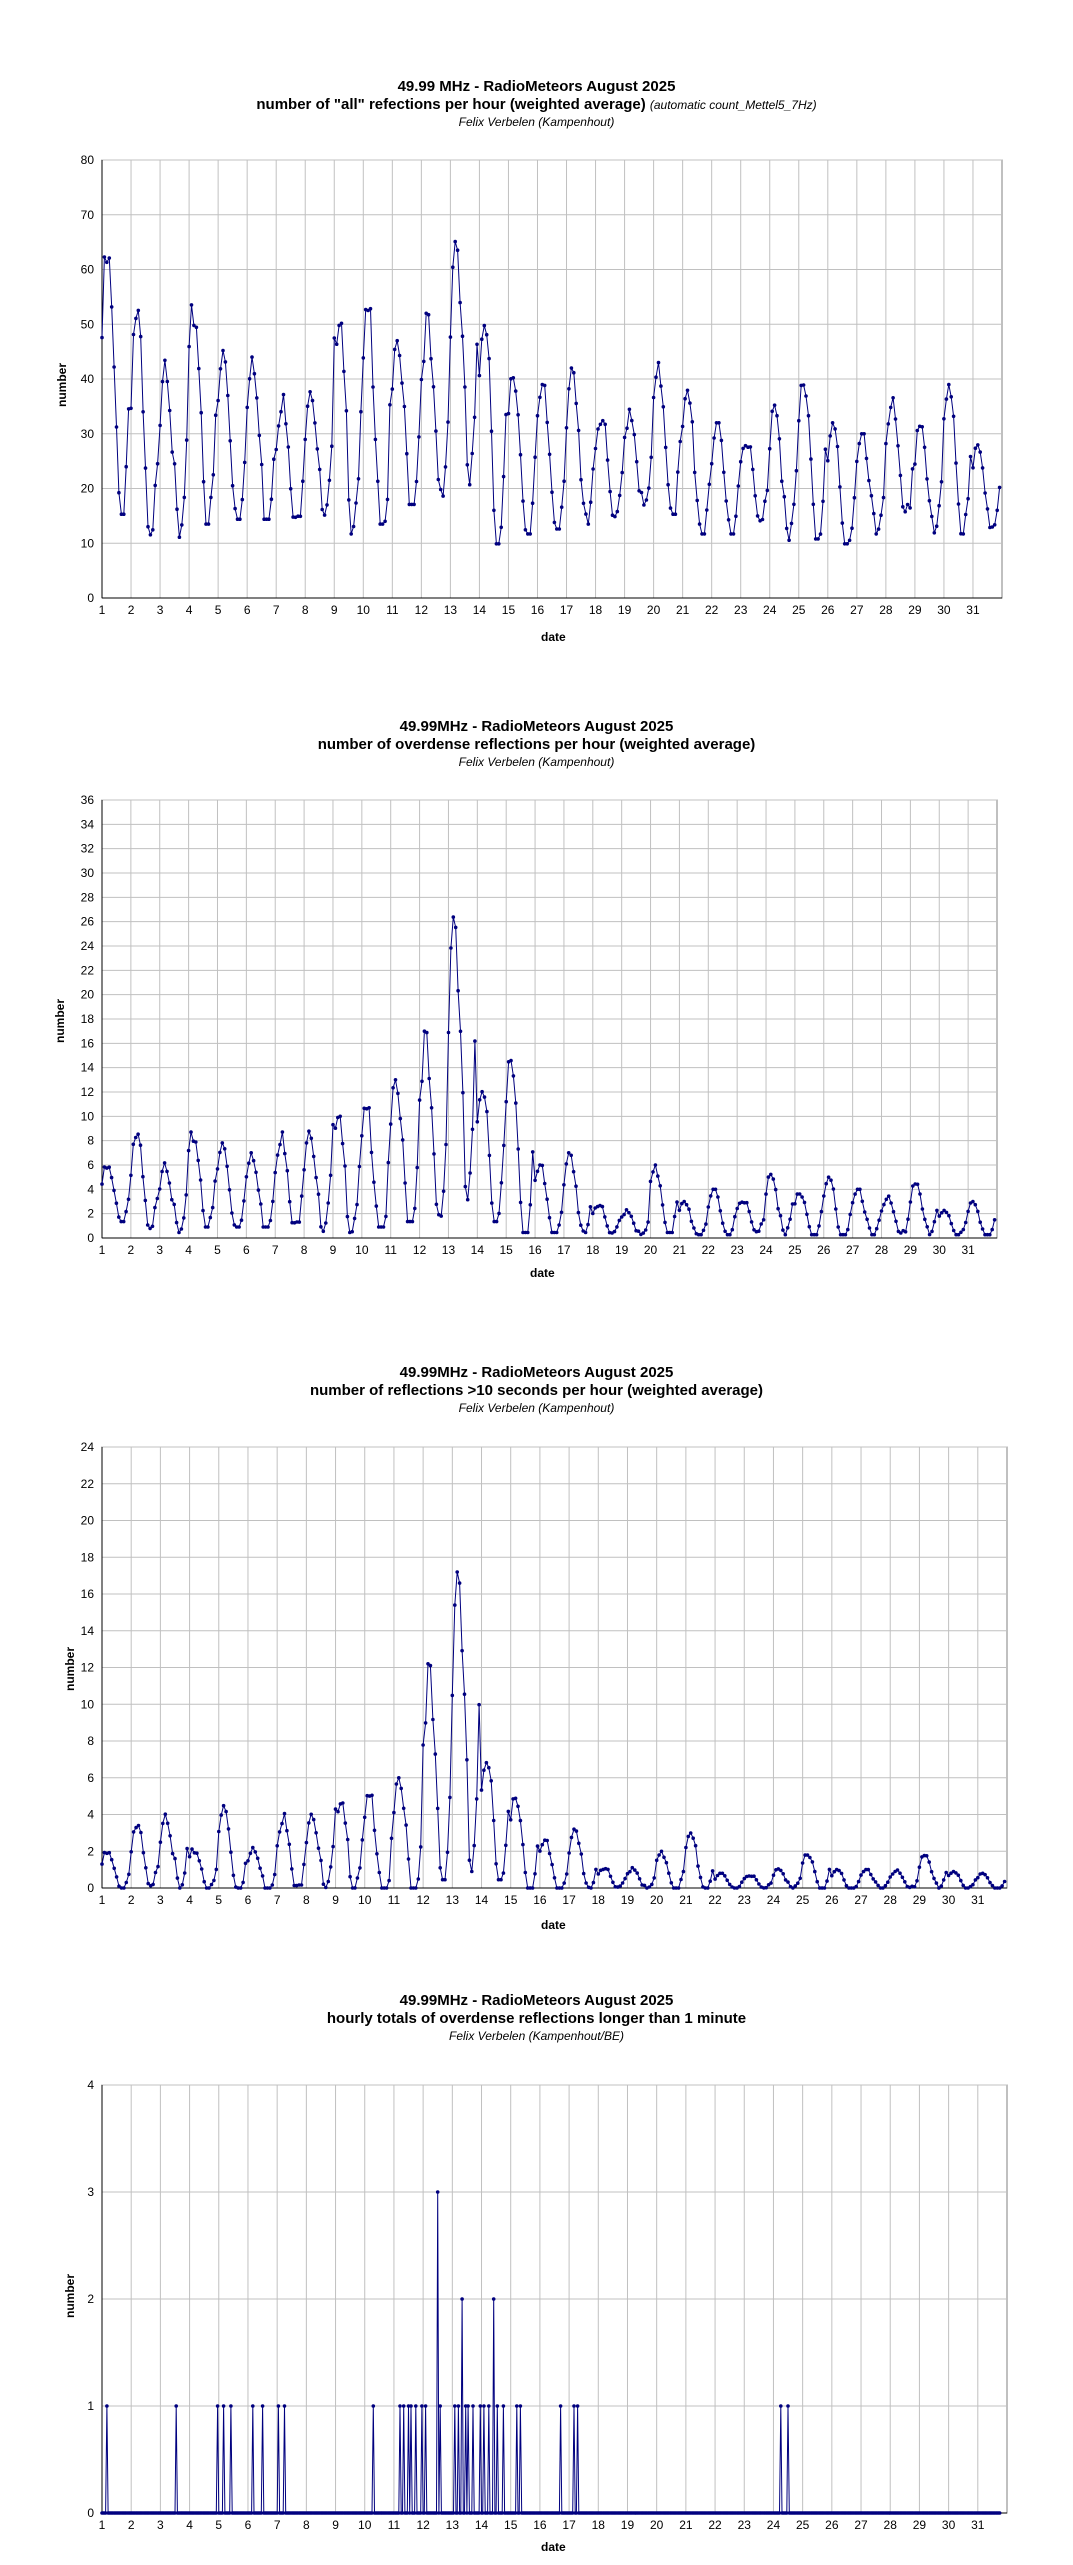  I want to click on x-tick-label: 17, so click(564, 1250).